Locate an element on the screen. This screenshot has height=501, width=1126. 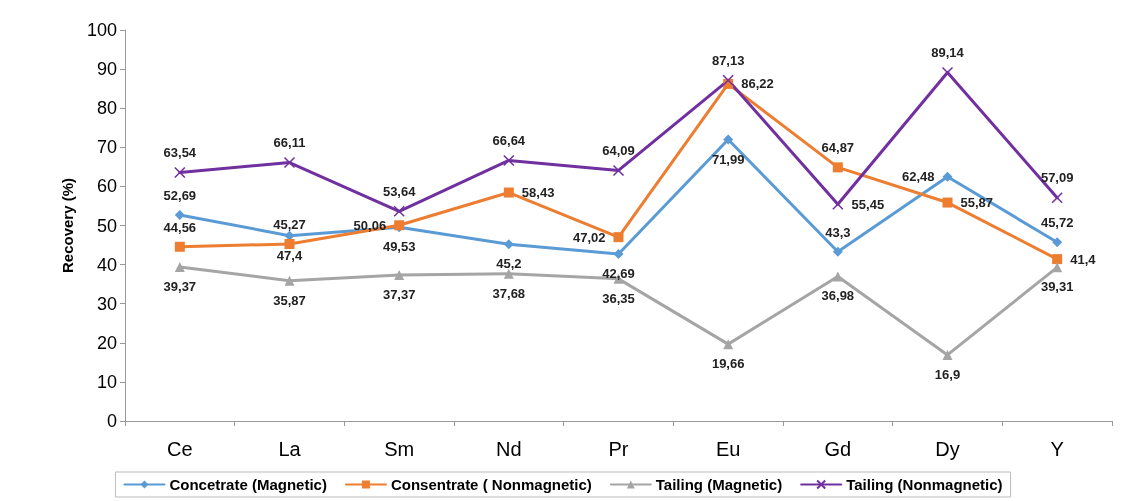
data-label: 45,27 is located at coordinates (289, 224).